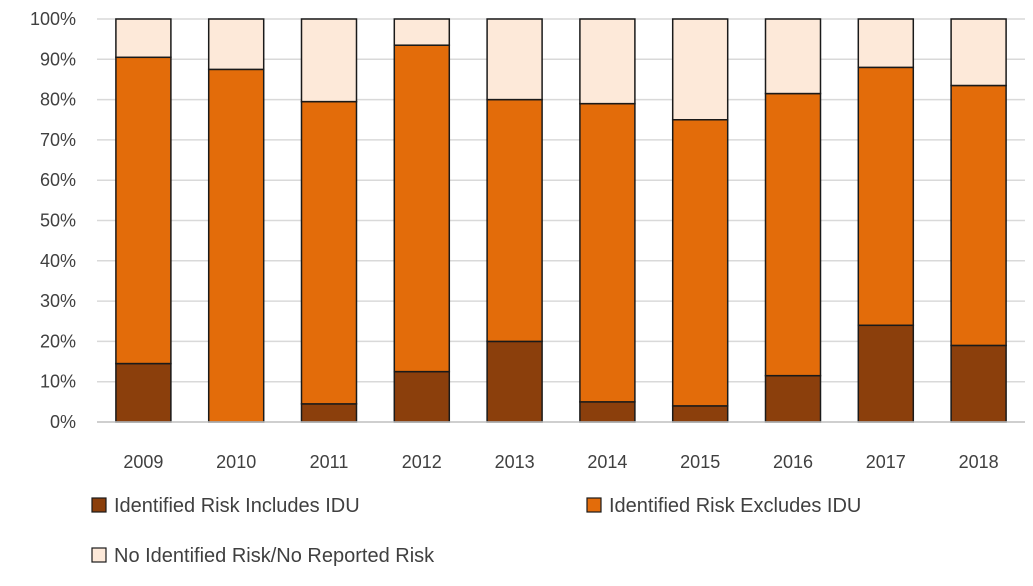  I want to click on y-tick-label: 50%, so click(58, 221).